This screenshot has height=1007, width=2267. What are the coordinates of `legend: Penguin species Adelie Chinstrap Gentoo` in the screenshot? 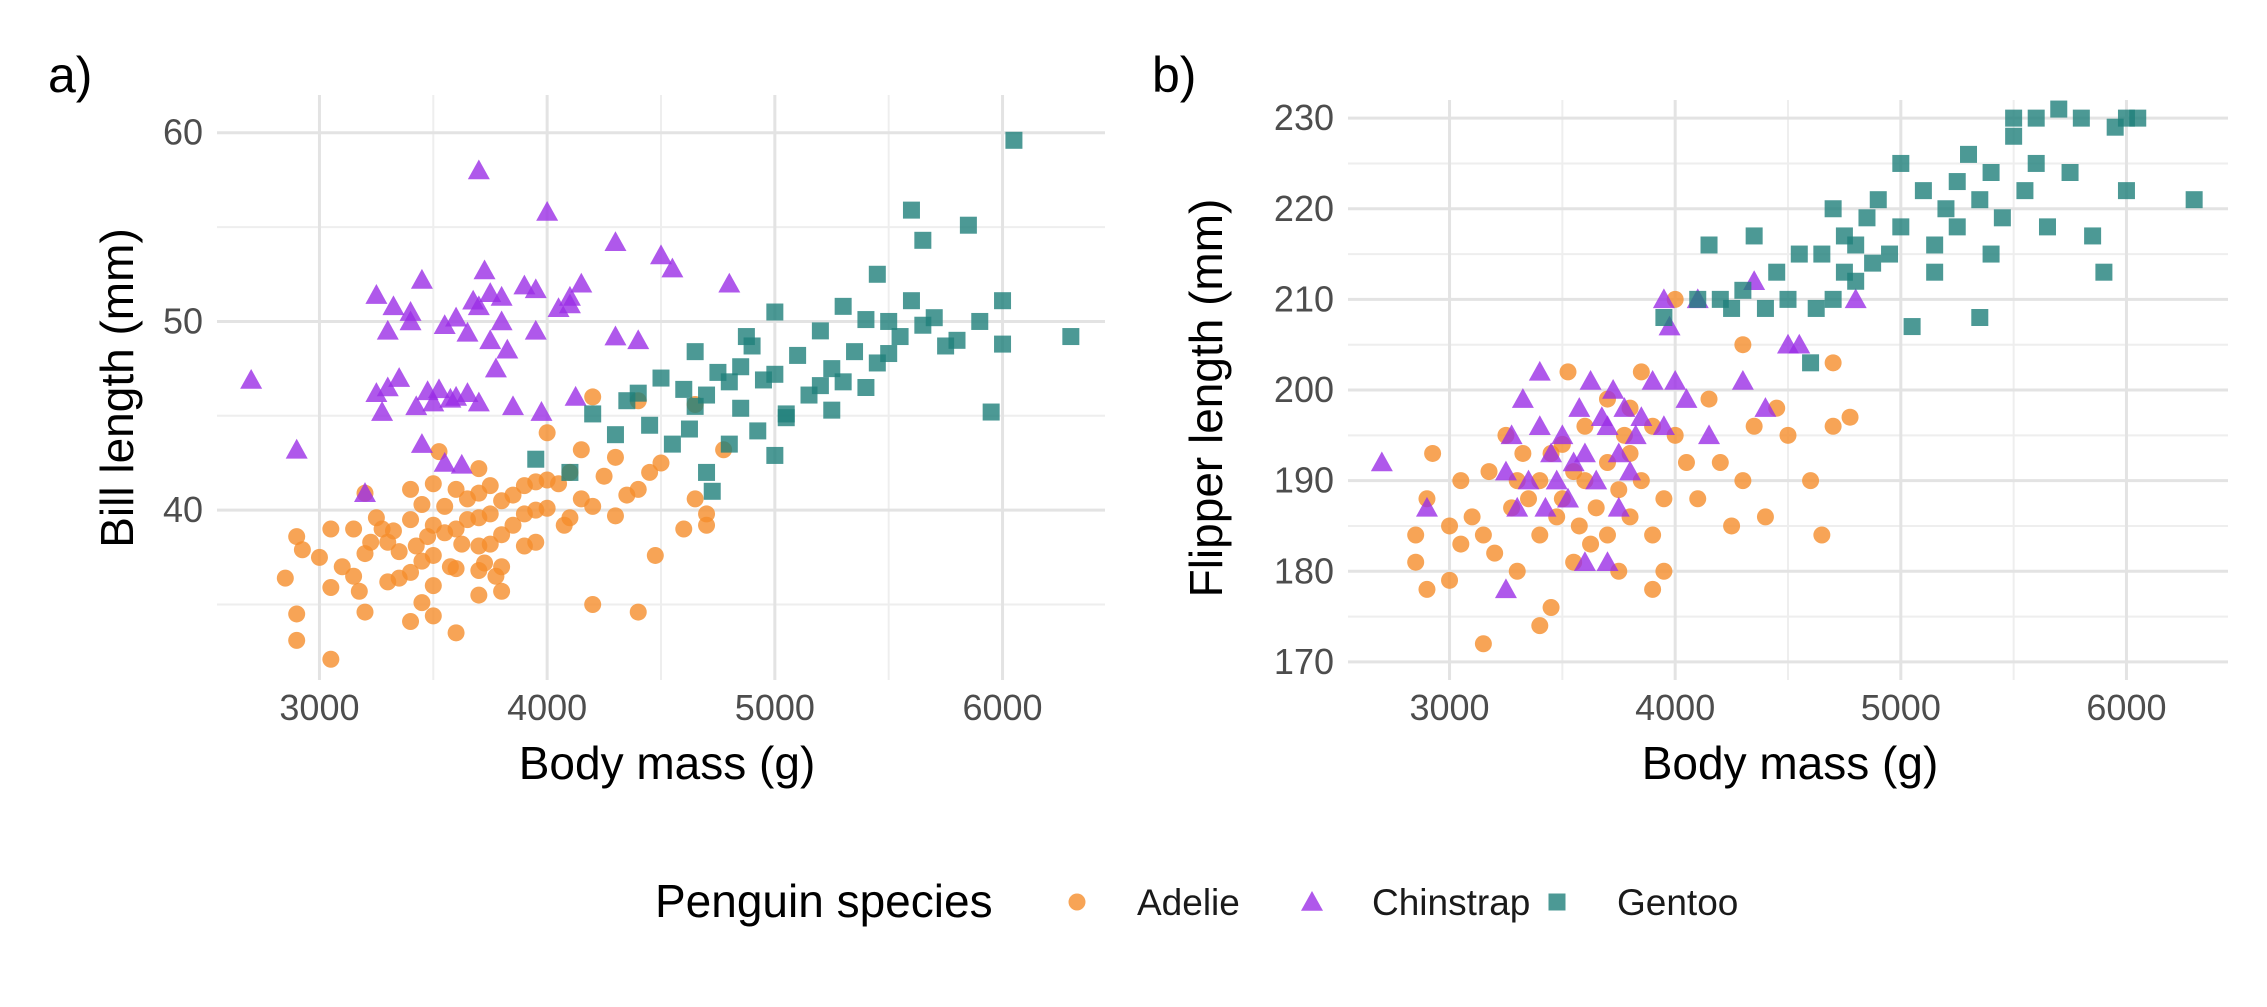 It's located at (1196, 901).